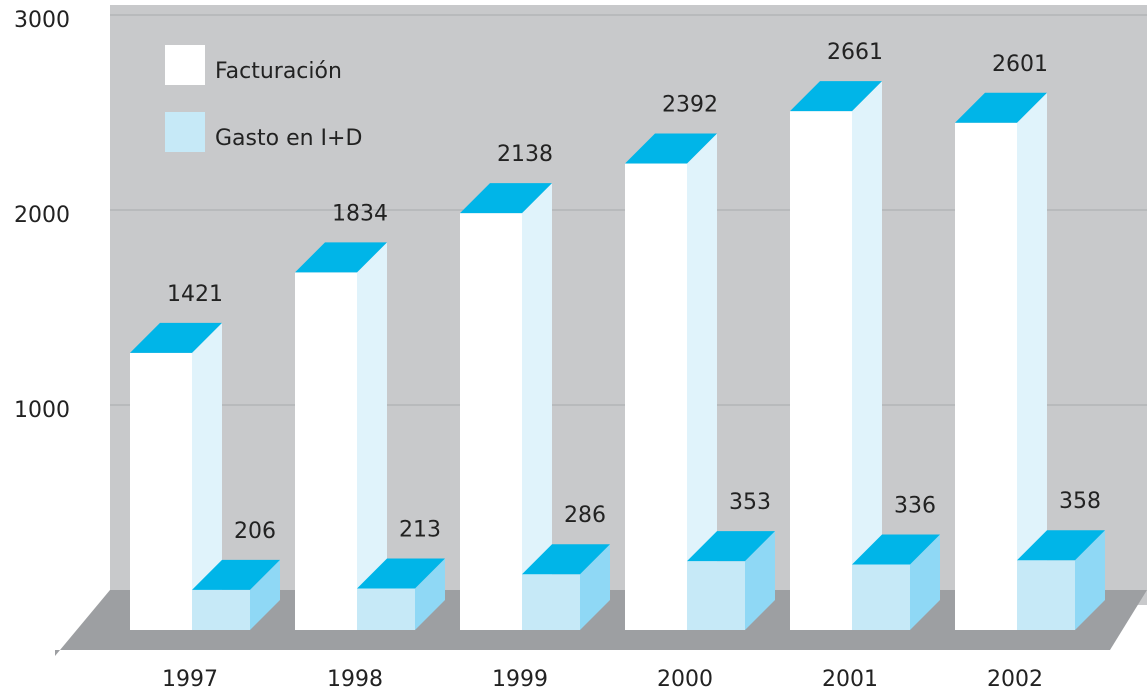  I want to click on value-label: 1834, so click(360, 213).